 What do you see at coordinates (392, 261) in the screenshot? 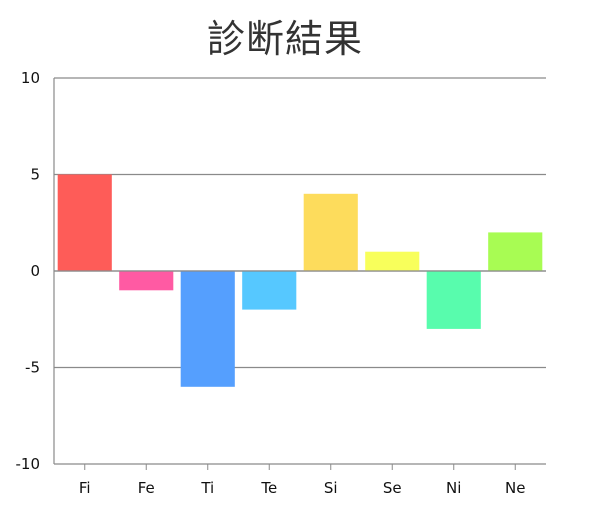
I see `bar-se` at bounding box center [392, 261].